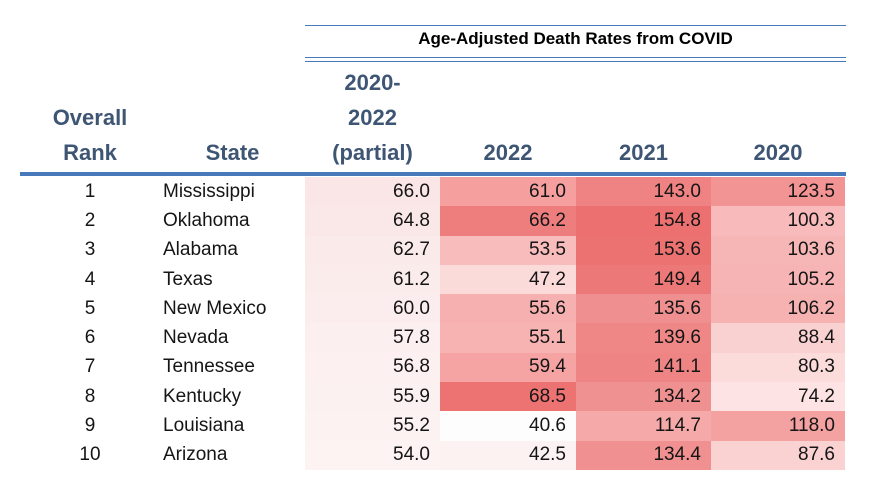 This screenshot has width=879, height=503. What do you see at coordinates (372, 82) in the screenshot?
I see `header-partial-line1: 2020-` at bounding box center [372, 82].